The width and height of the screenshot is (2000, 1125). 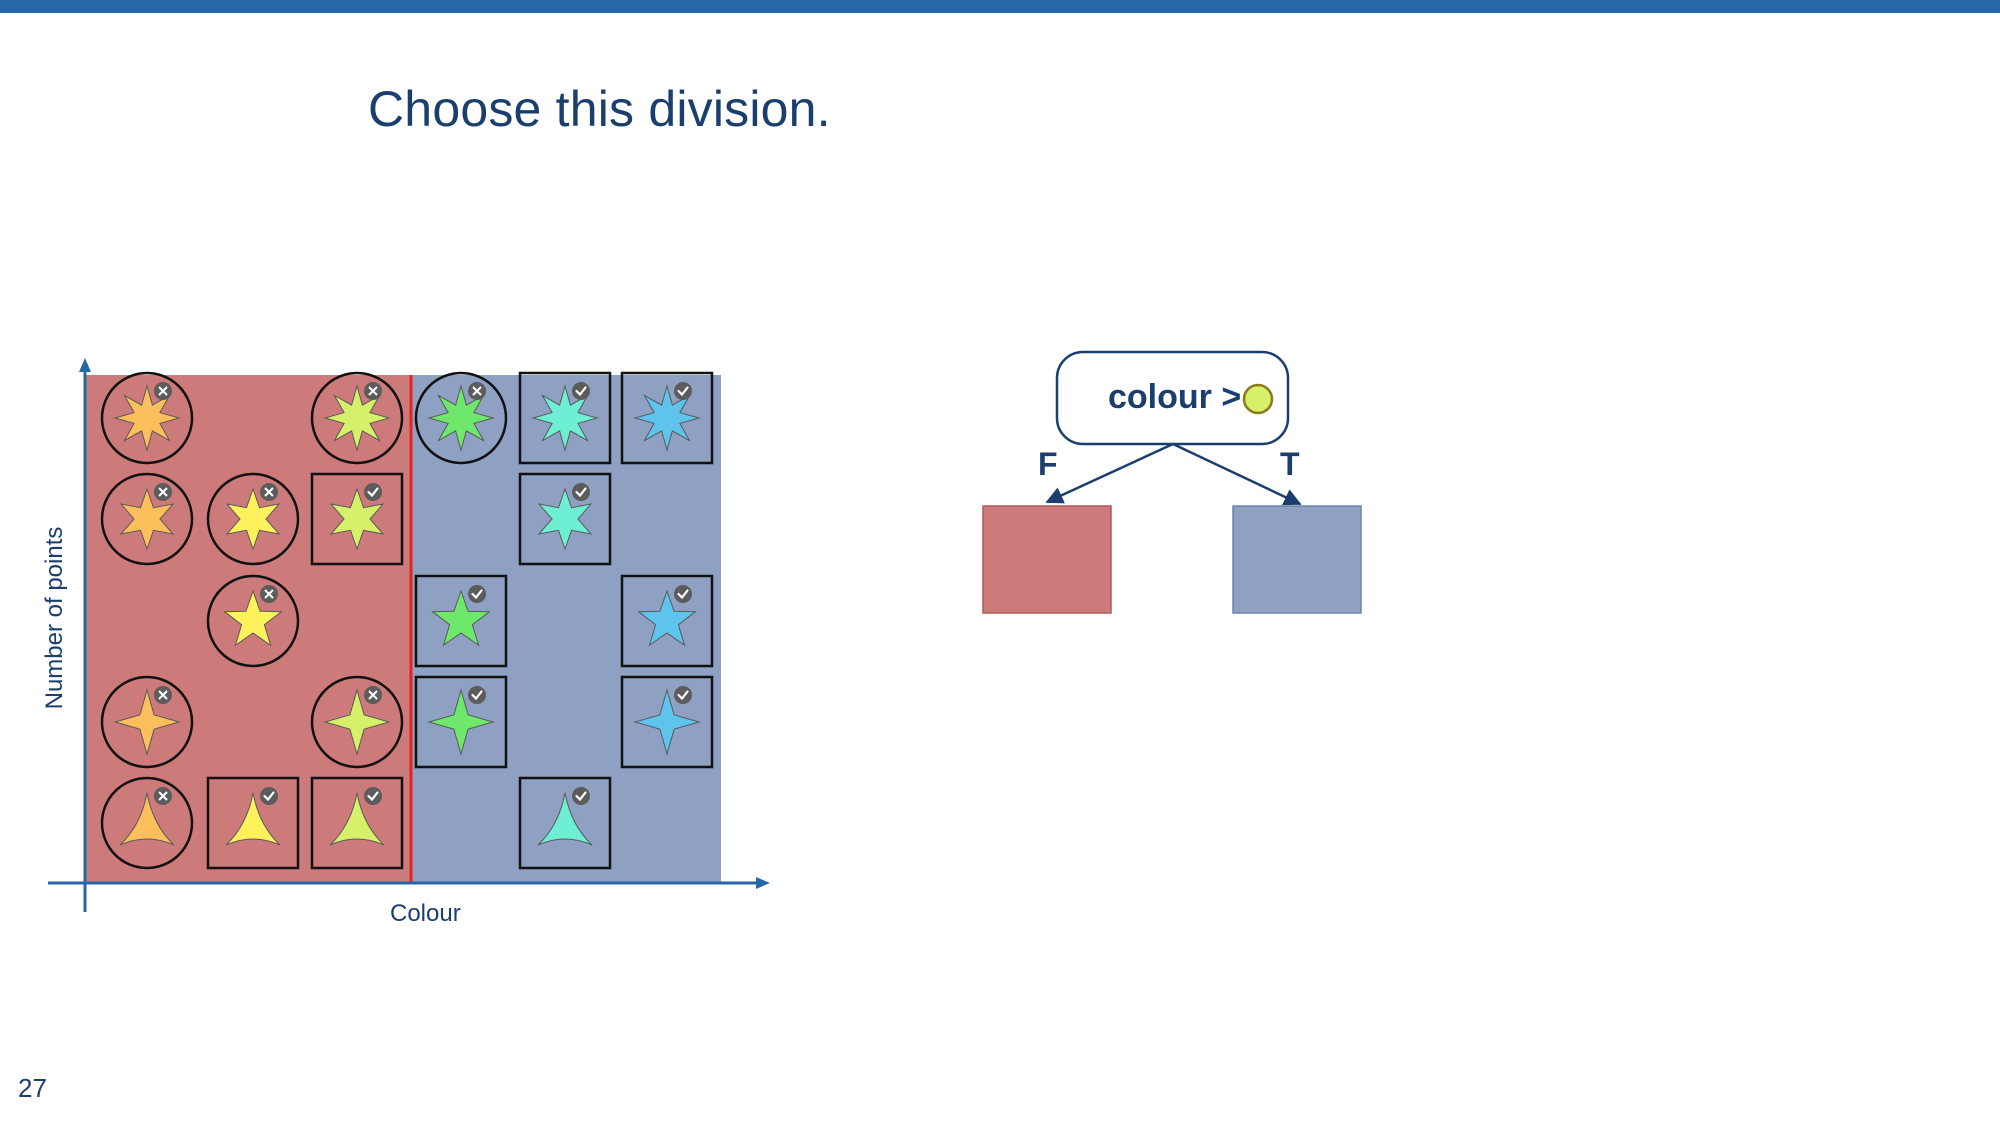 What do you see at coordinates (599, 109) in the screenshot?
I see `slide-title: Choose this division.` at bounding box center [599, 109].